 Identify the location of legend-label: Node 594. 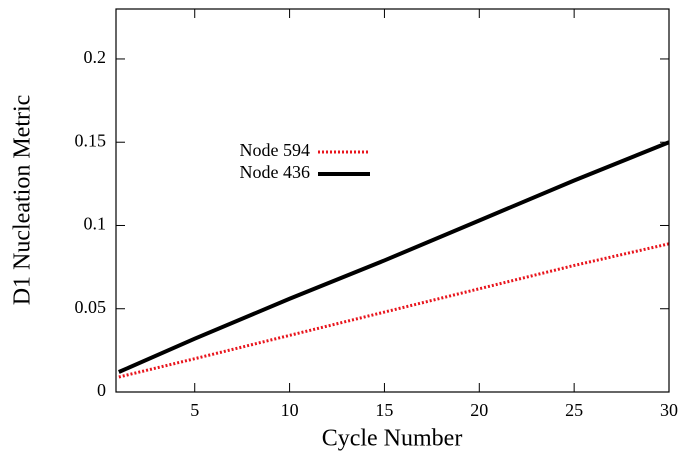
(275, 150).